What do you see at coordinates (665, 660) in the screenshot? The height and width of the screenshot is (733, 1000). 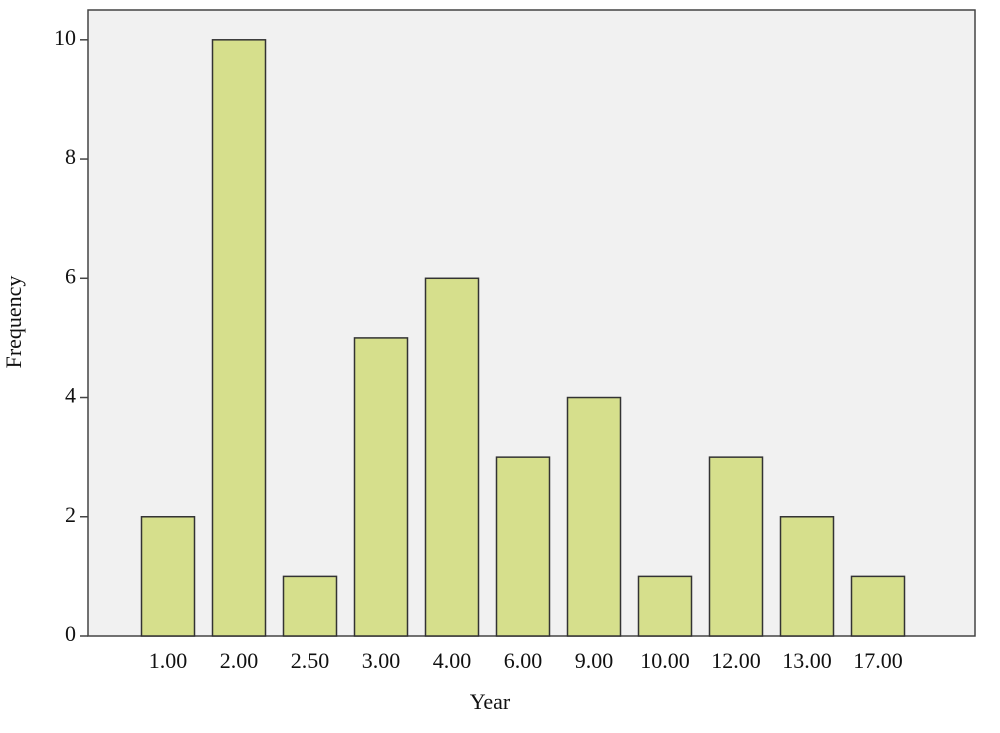 I see `x-tick-label: 10.00` at bounding box center [665, 660].